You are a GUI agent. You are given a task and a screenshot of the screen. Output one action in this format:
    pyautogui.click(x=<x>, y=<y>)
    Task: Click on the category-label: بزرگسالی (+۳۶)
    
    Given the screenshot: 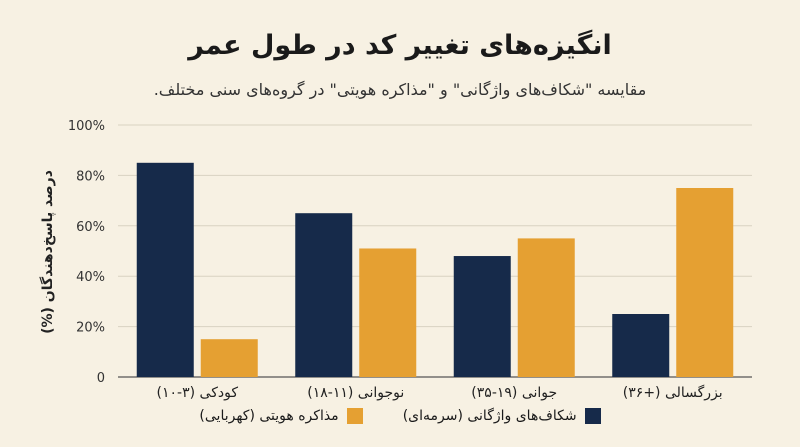 What is the action you would take?
    pyautogui.click(x=673, y=392)
    